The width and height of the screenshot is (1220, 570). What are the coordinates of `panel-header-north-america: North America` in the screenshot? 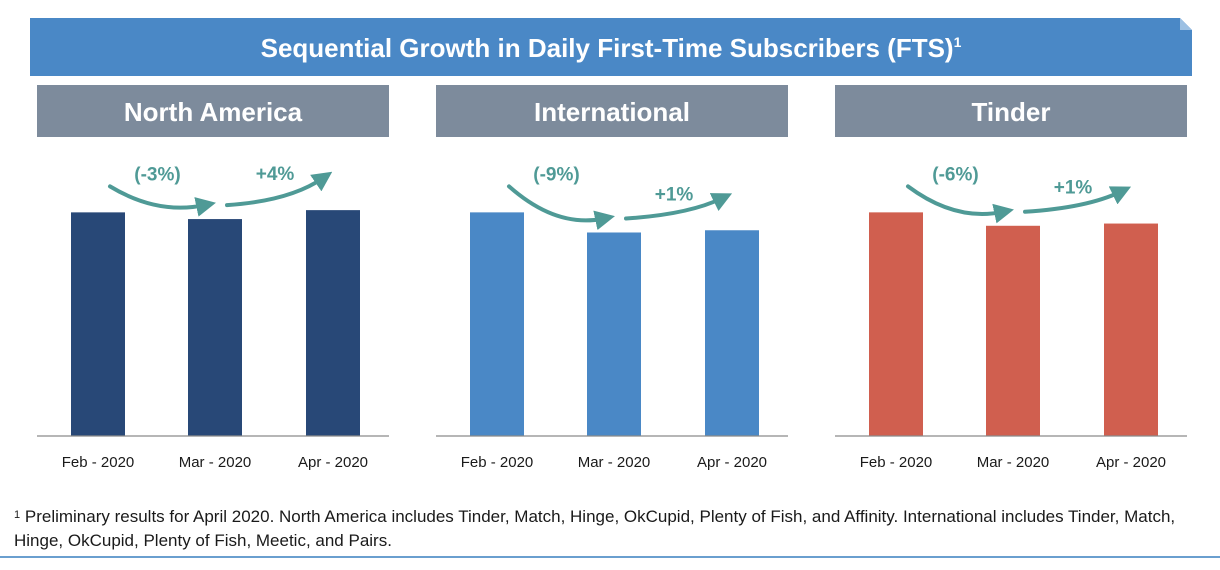 It's located at (213, 111).